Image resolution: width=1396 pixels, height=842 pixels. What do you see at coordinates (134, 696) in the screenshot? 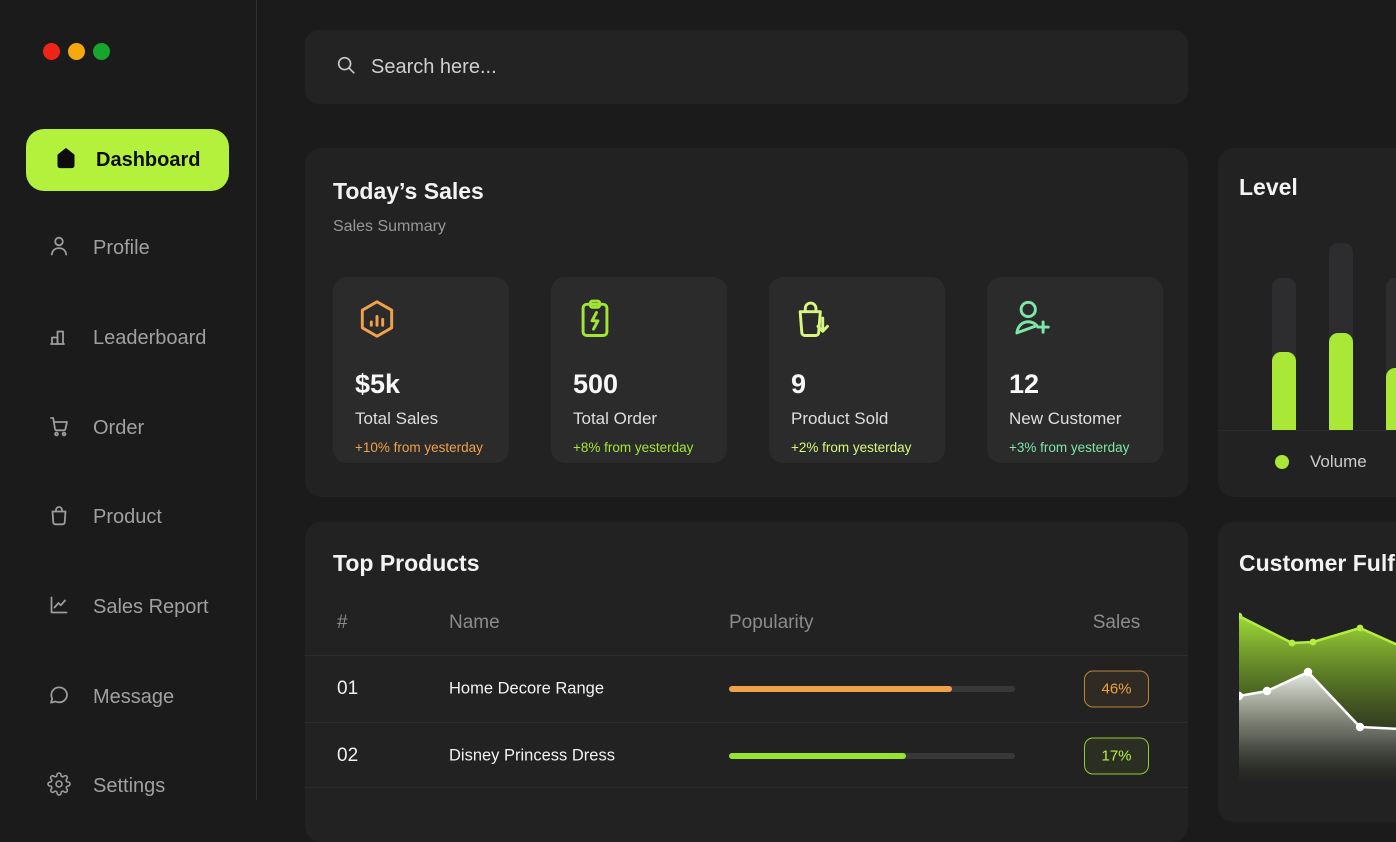
I see `sidebar-item-label: Message` at bounding box center [134, 696].